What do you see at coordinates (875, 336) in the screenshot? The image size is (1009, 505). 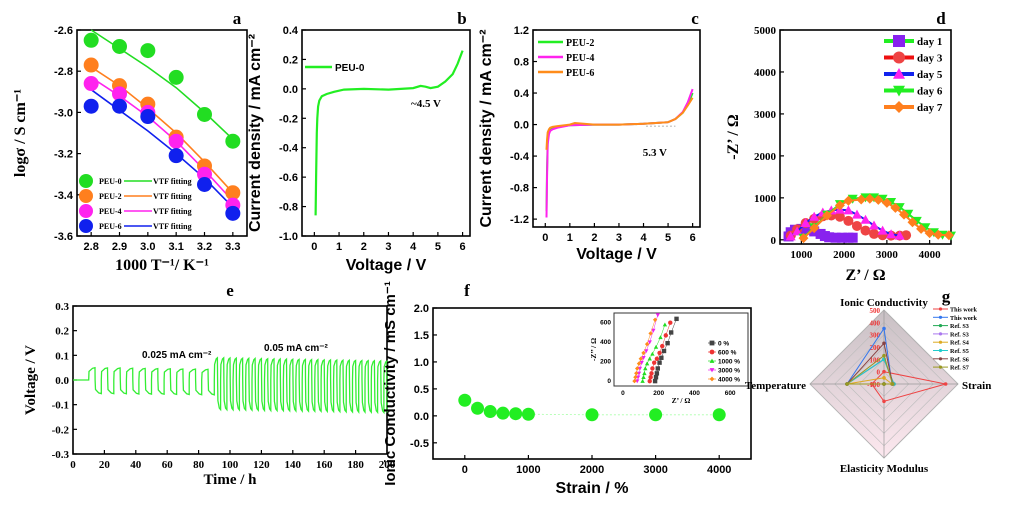 I see `radar-tick-label: 300` at bounding box center [875, 336].